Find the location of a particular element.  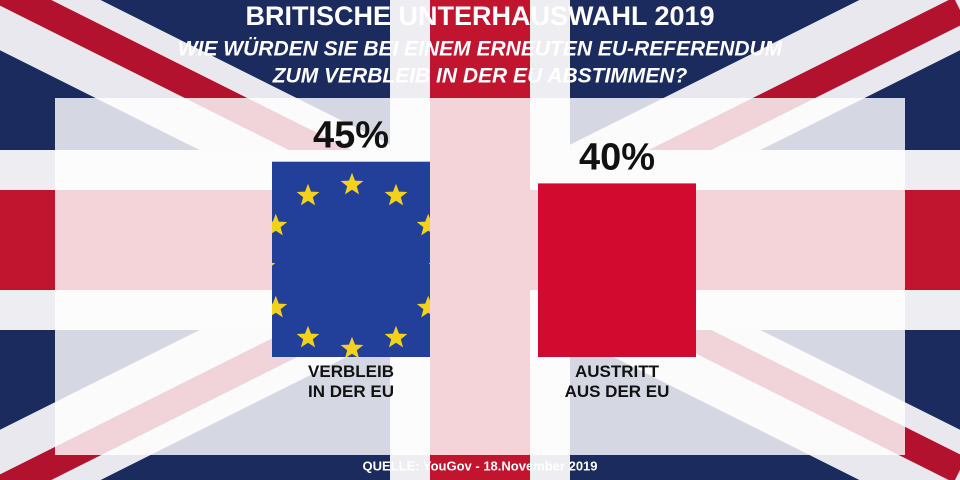

value-label: 45% is located at coordinates (351, 136).